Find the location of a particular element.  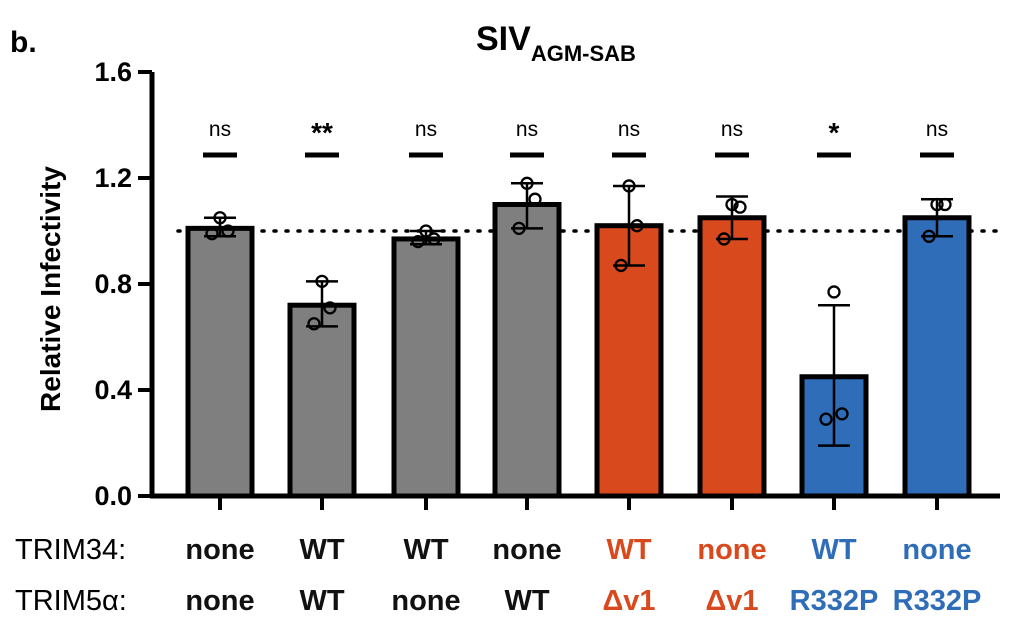

title-subscript: AGM-SAB is located at coordinates (583, 53).